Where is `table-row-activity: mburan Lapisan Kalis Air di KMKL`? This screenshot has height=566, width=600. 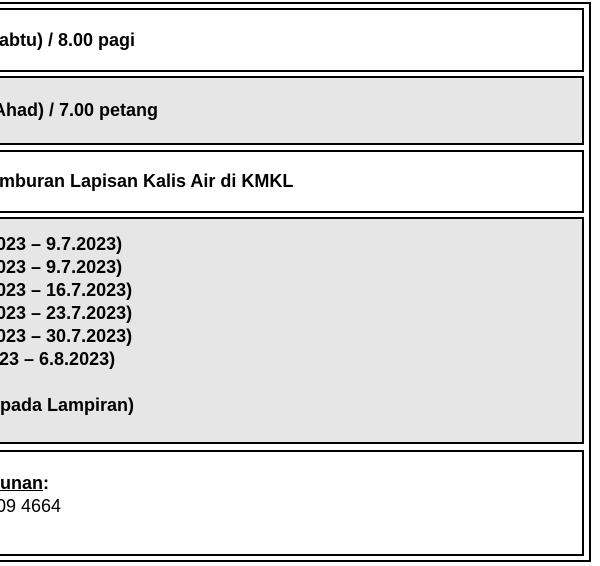
table-row-activity: mburan Lapisan Kalis Air di KMKL is located at coordinates (292, 181).